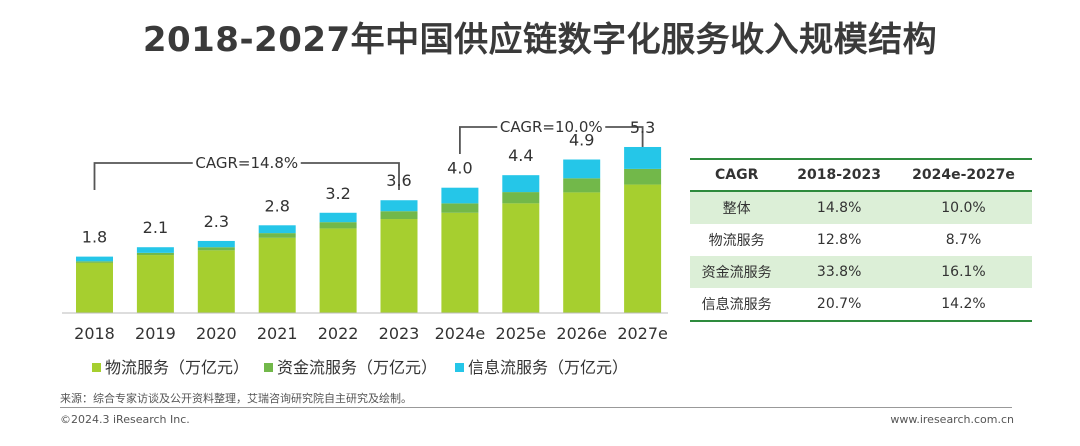  I want to click on table-row: 整体 14.8% 10.0%, so click(861, 207).